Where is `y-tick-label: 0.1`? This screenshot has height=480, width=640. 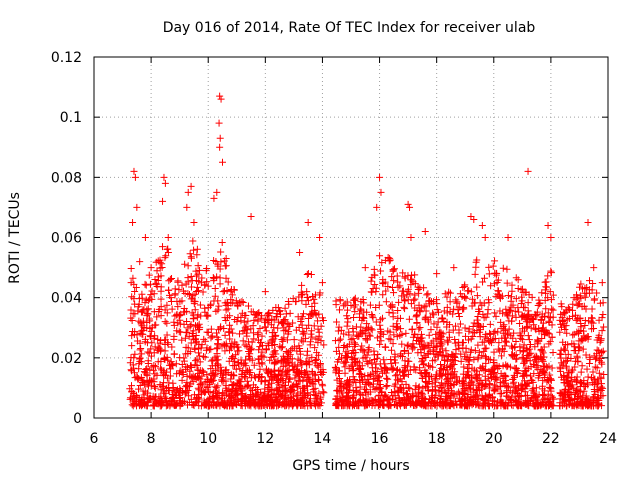 y-tick-label: 0.1 is located at coordinates (71, 118).